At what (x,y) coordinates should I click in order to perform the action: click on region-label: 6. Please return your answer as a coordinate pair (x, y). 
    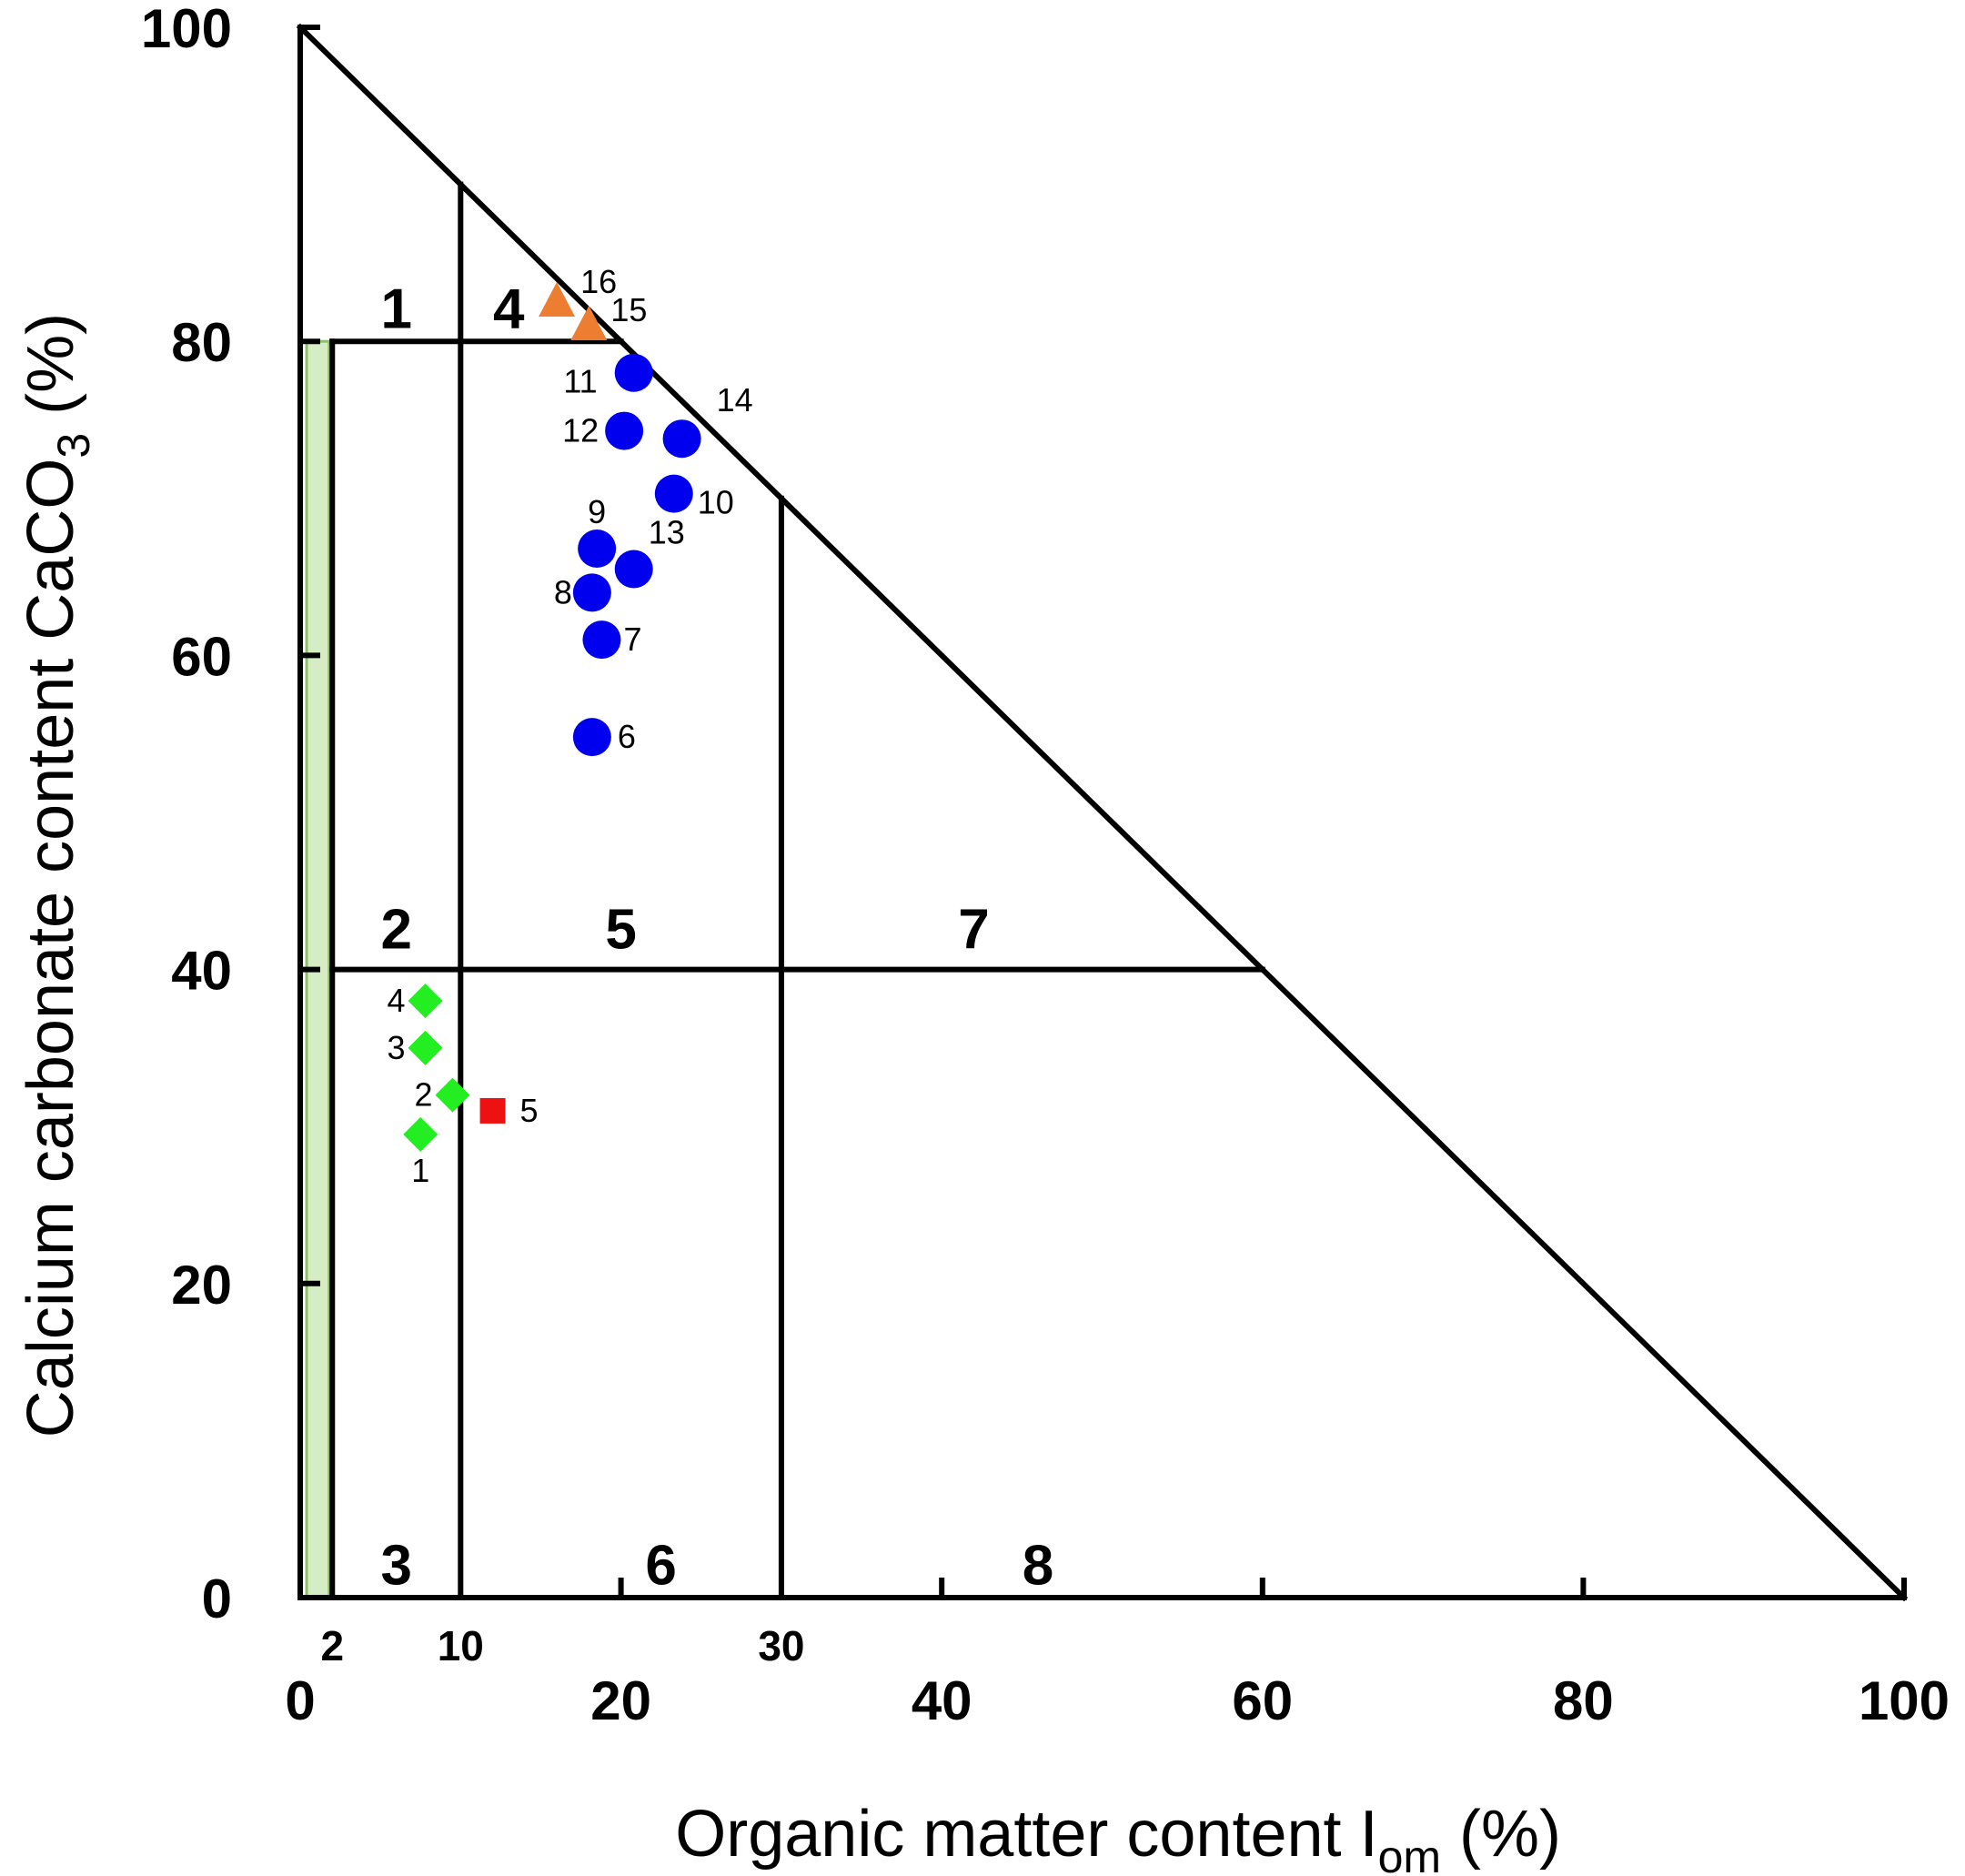
    Looking at the image, I should click on (660, 1565).